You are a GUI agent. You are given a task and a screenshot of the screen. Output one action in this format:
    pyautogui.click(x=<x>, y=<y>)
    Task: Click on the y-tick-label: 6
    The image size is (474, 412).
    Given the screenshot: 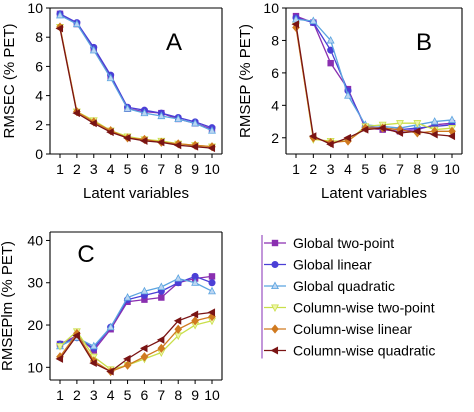 What is the action you would take?
    pyautogui.click(x=275, y=73)
    